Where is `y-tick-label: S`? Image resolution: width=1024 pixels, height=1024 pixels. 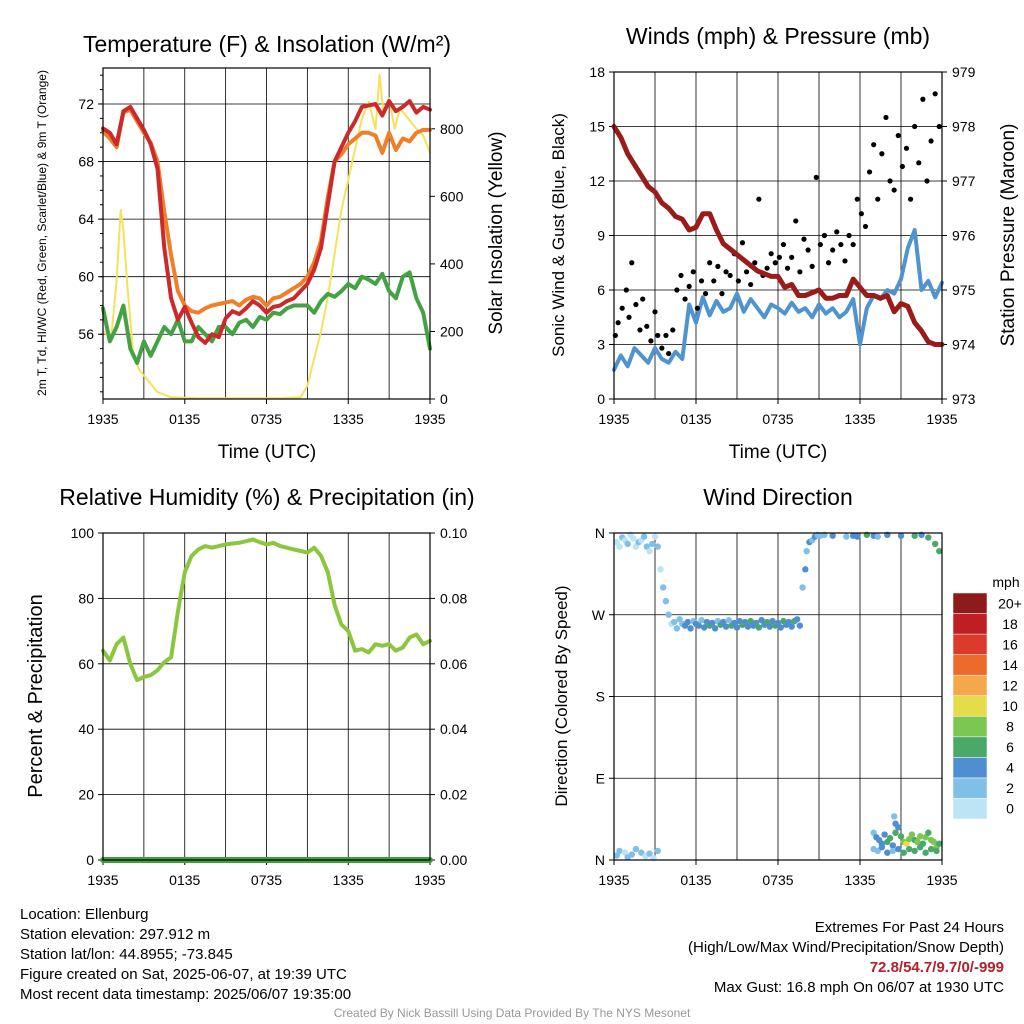
y-tick-label: S is located at coordinates (600, 697).